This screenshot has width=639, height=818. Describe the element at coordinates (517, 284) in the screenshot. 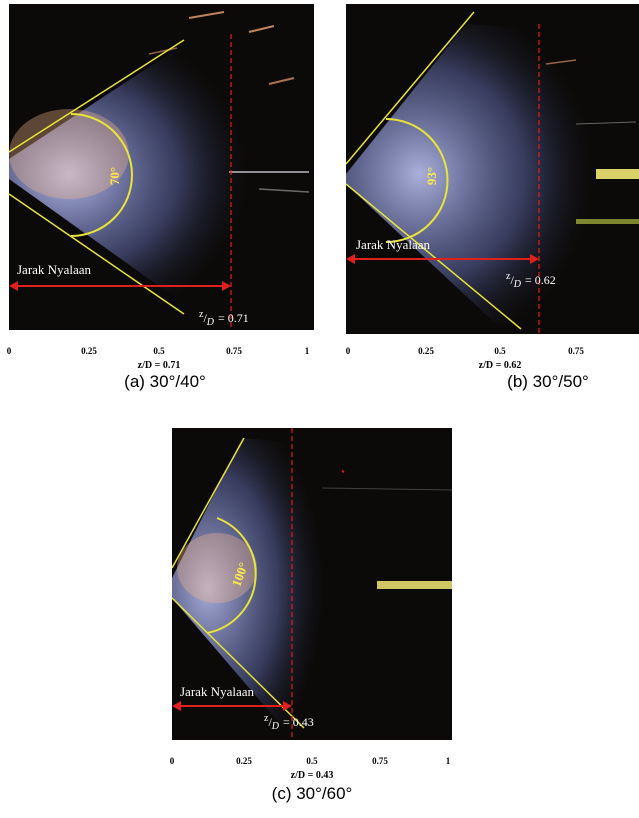

I see `zd-den-b: D` at that location.